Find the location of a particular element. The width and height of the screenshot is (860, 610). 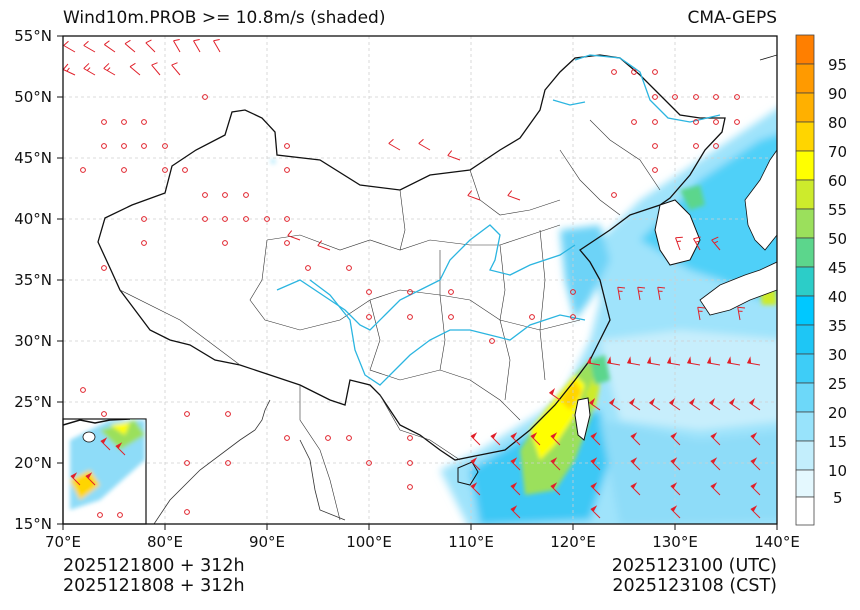

valid-time-info: 2025123100 (UTC) 2025123108 (CST) is located at coordinates (694, 576).